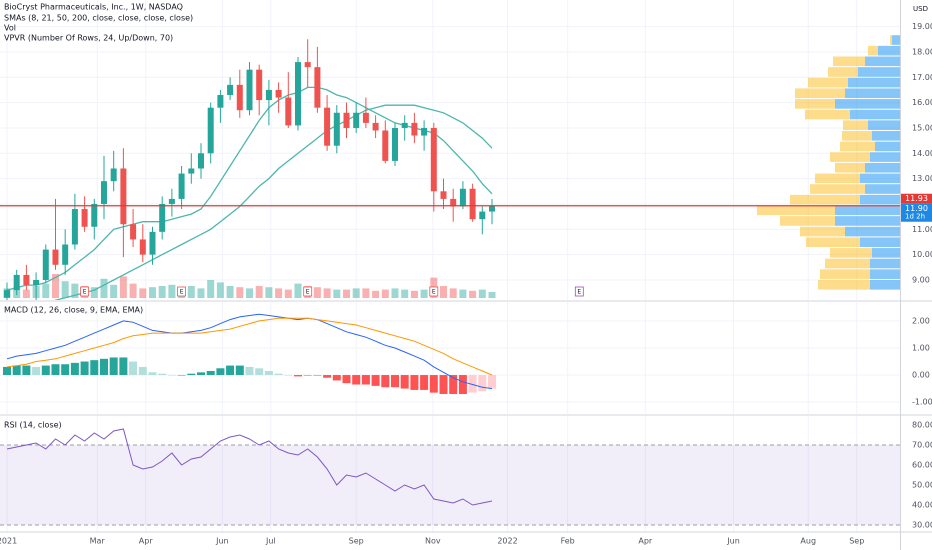 This screenshot has width=932, height=550. I want to click on y-tick-label: 18.00, so click(922, 51).